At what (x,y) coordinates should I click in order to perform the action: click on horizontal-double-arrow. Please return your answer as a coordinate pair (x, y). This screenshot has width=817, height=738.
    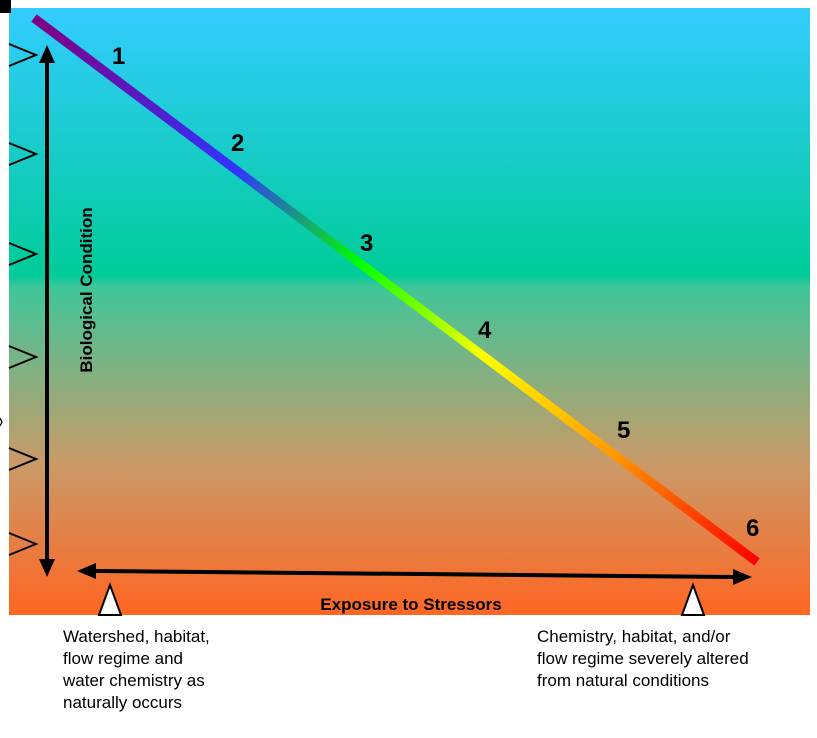
    Looking at the image, I should click on (414, 574).